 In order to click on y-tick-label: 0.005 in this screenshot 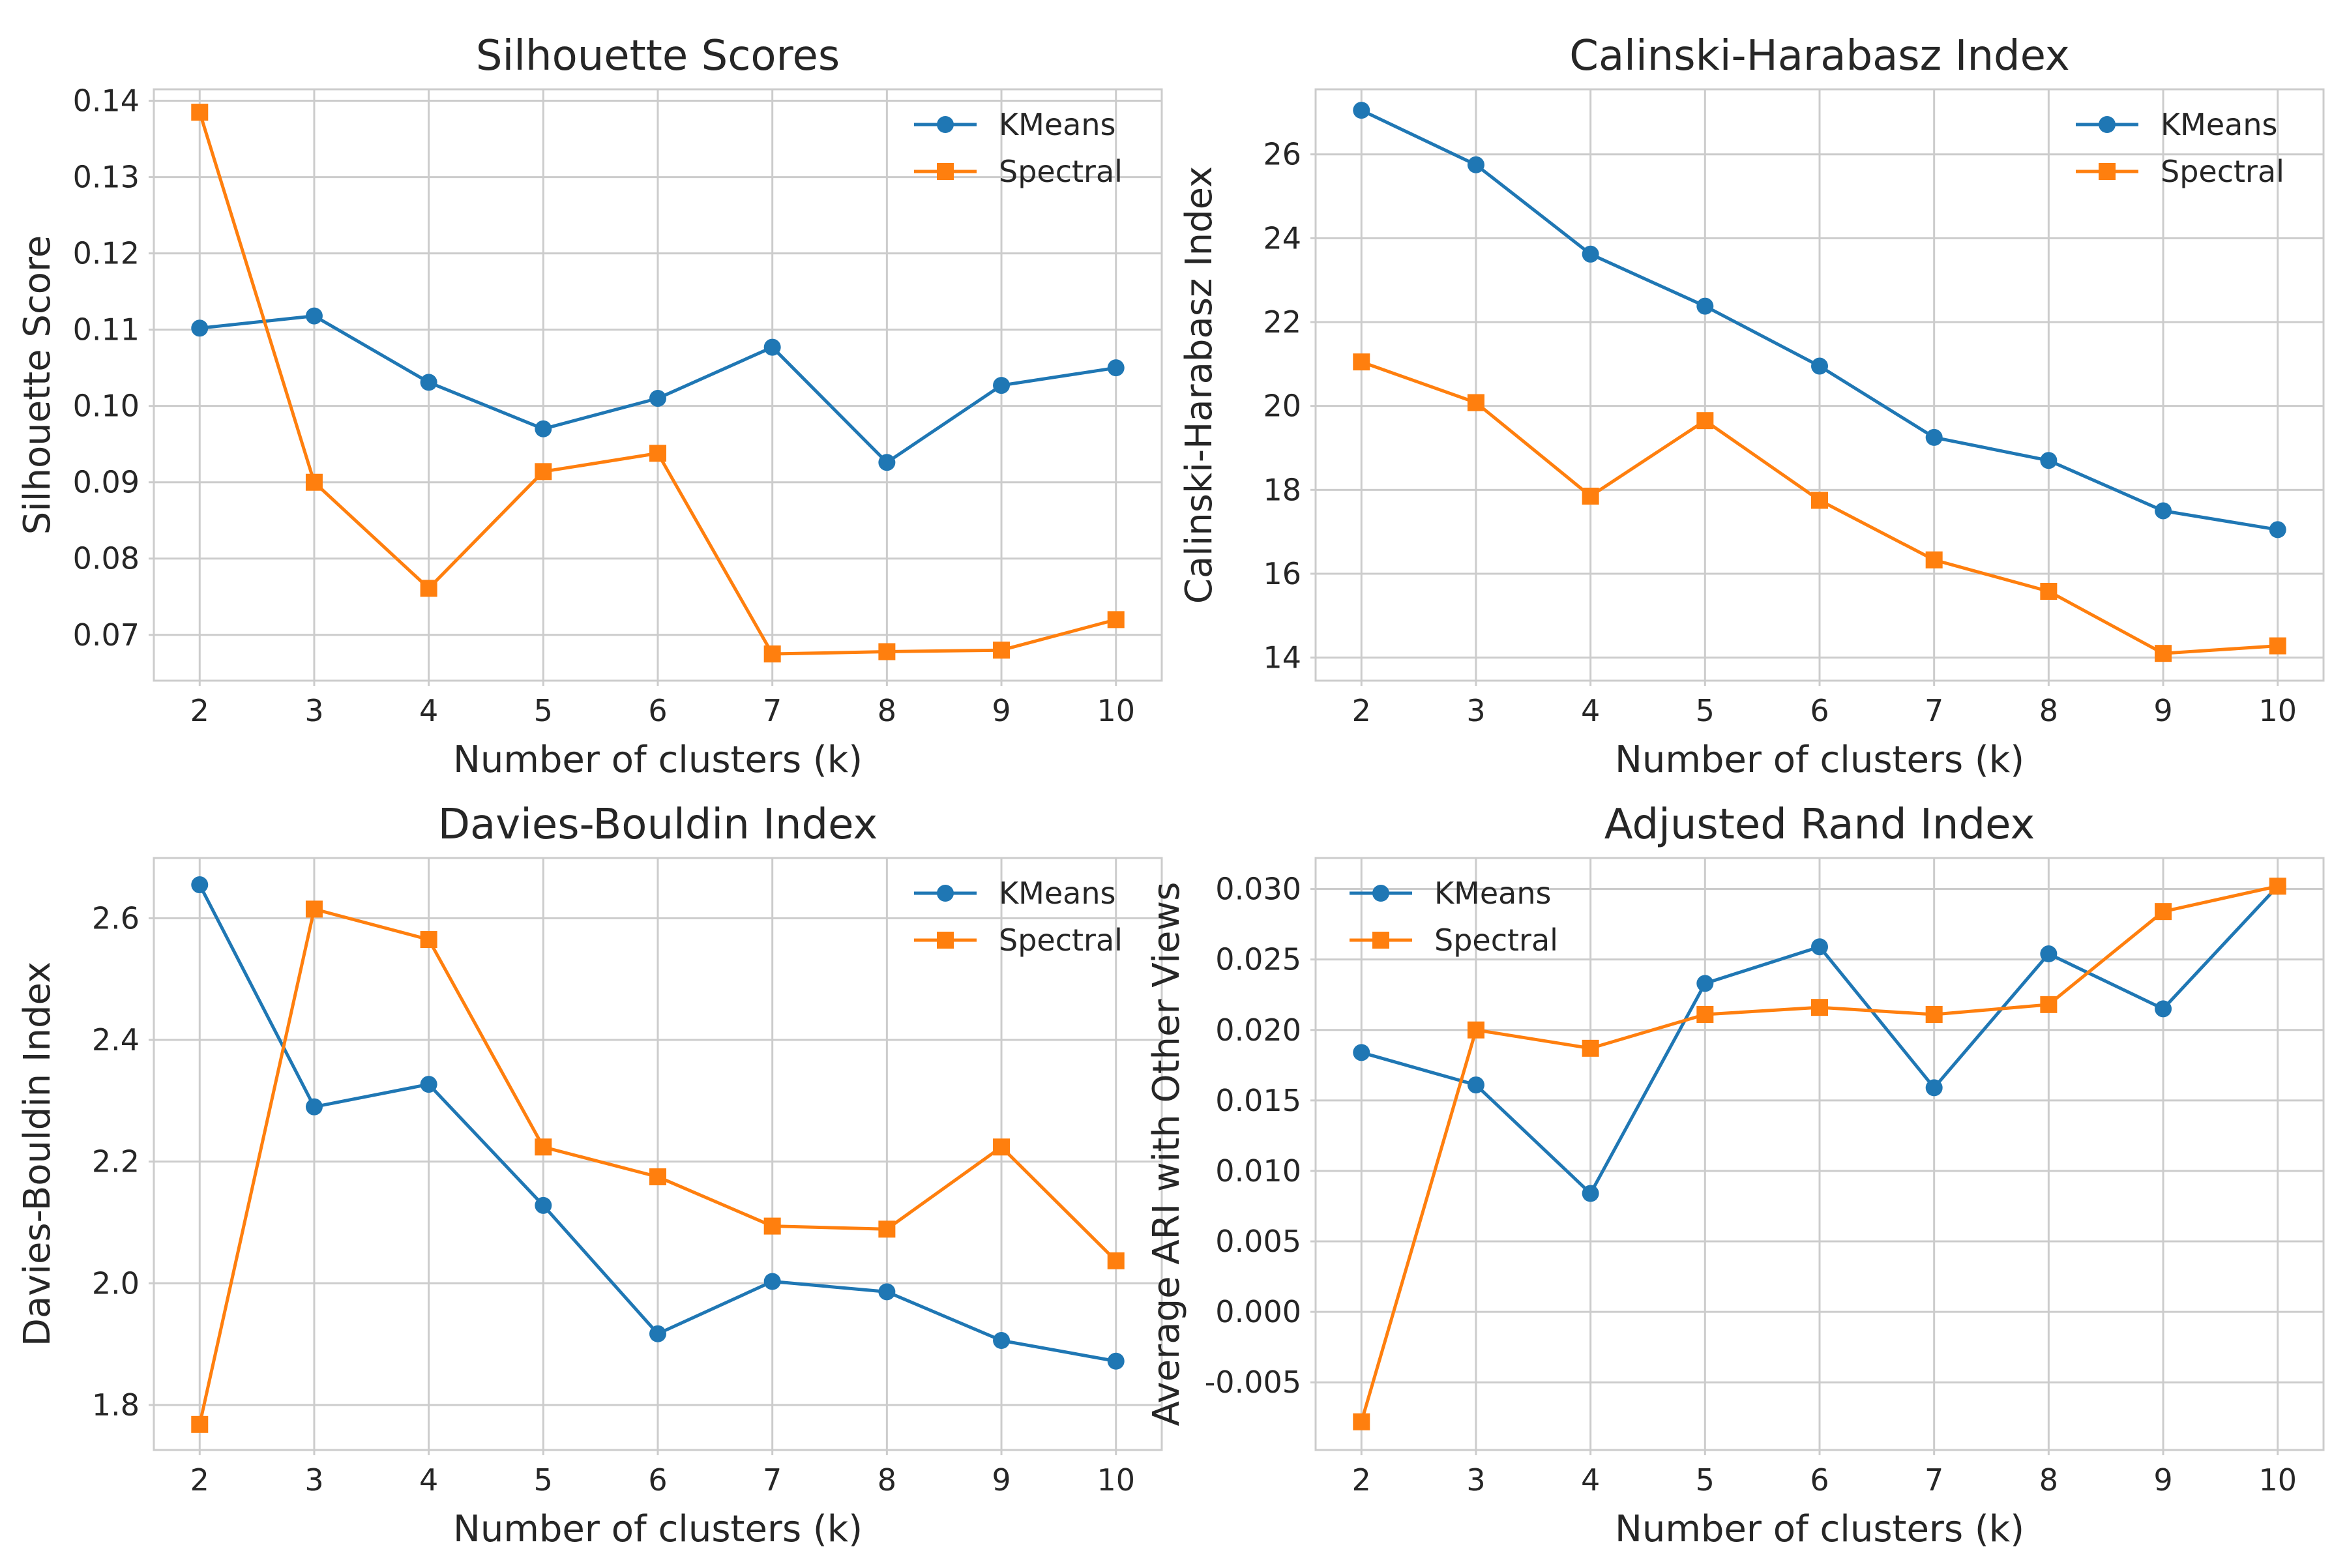, I will do `click(1258, 1241)`.